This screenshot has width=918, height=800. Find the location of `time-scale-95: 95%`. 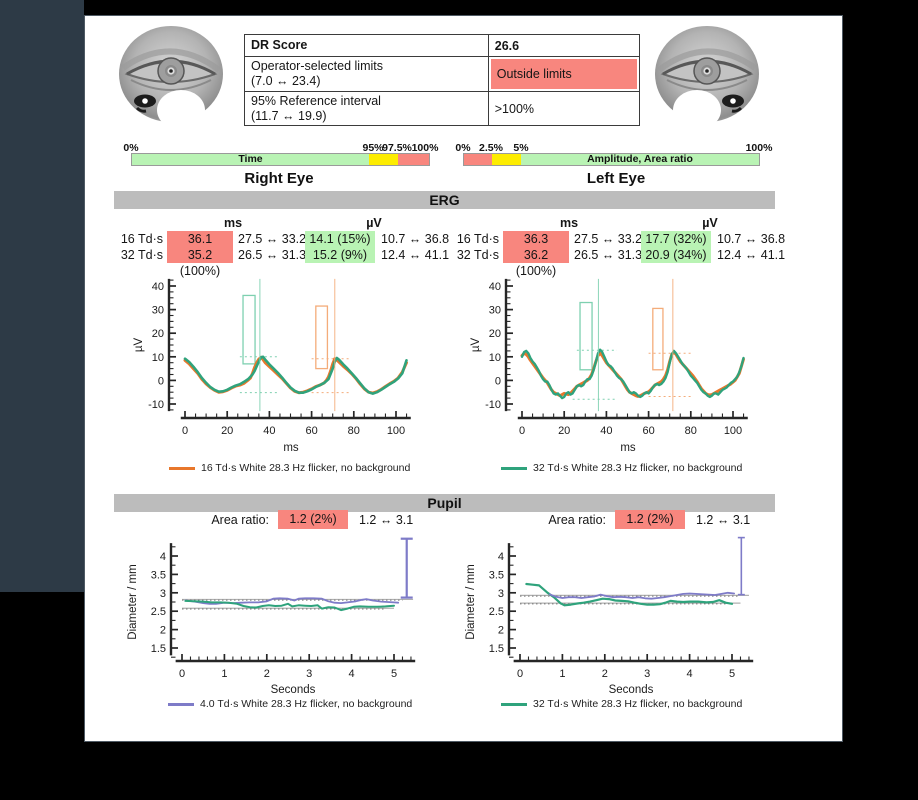

time-scale-95: 95% is located at coordinates (373, 148).